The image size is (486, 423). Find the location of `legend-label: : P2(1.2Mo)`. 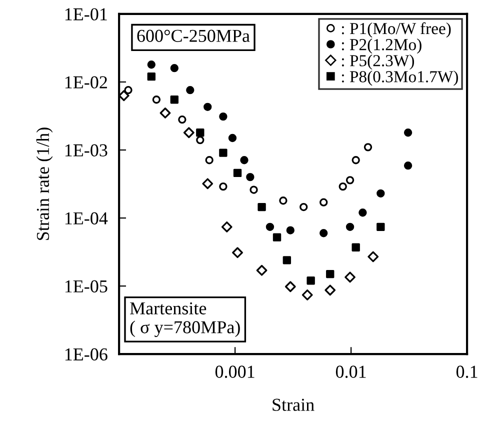

legend-label: : P2(1.2Mo) is located at coordinates (382, 46).